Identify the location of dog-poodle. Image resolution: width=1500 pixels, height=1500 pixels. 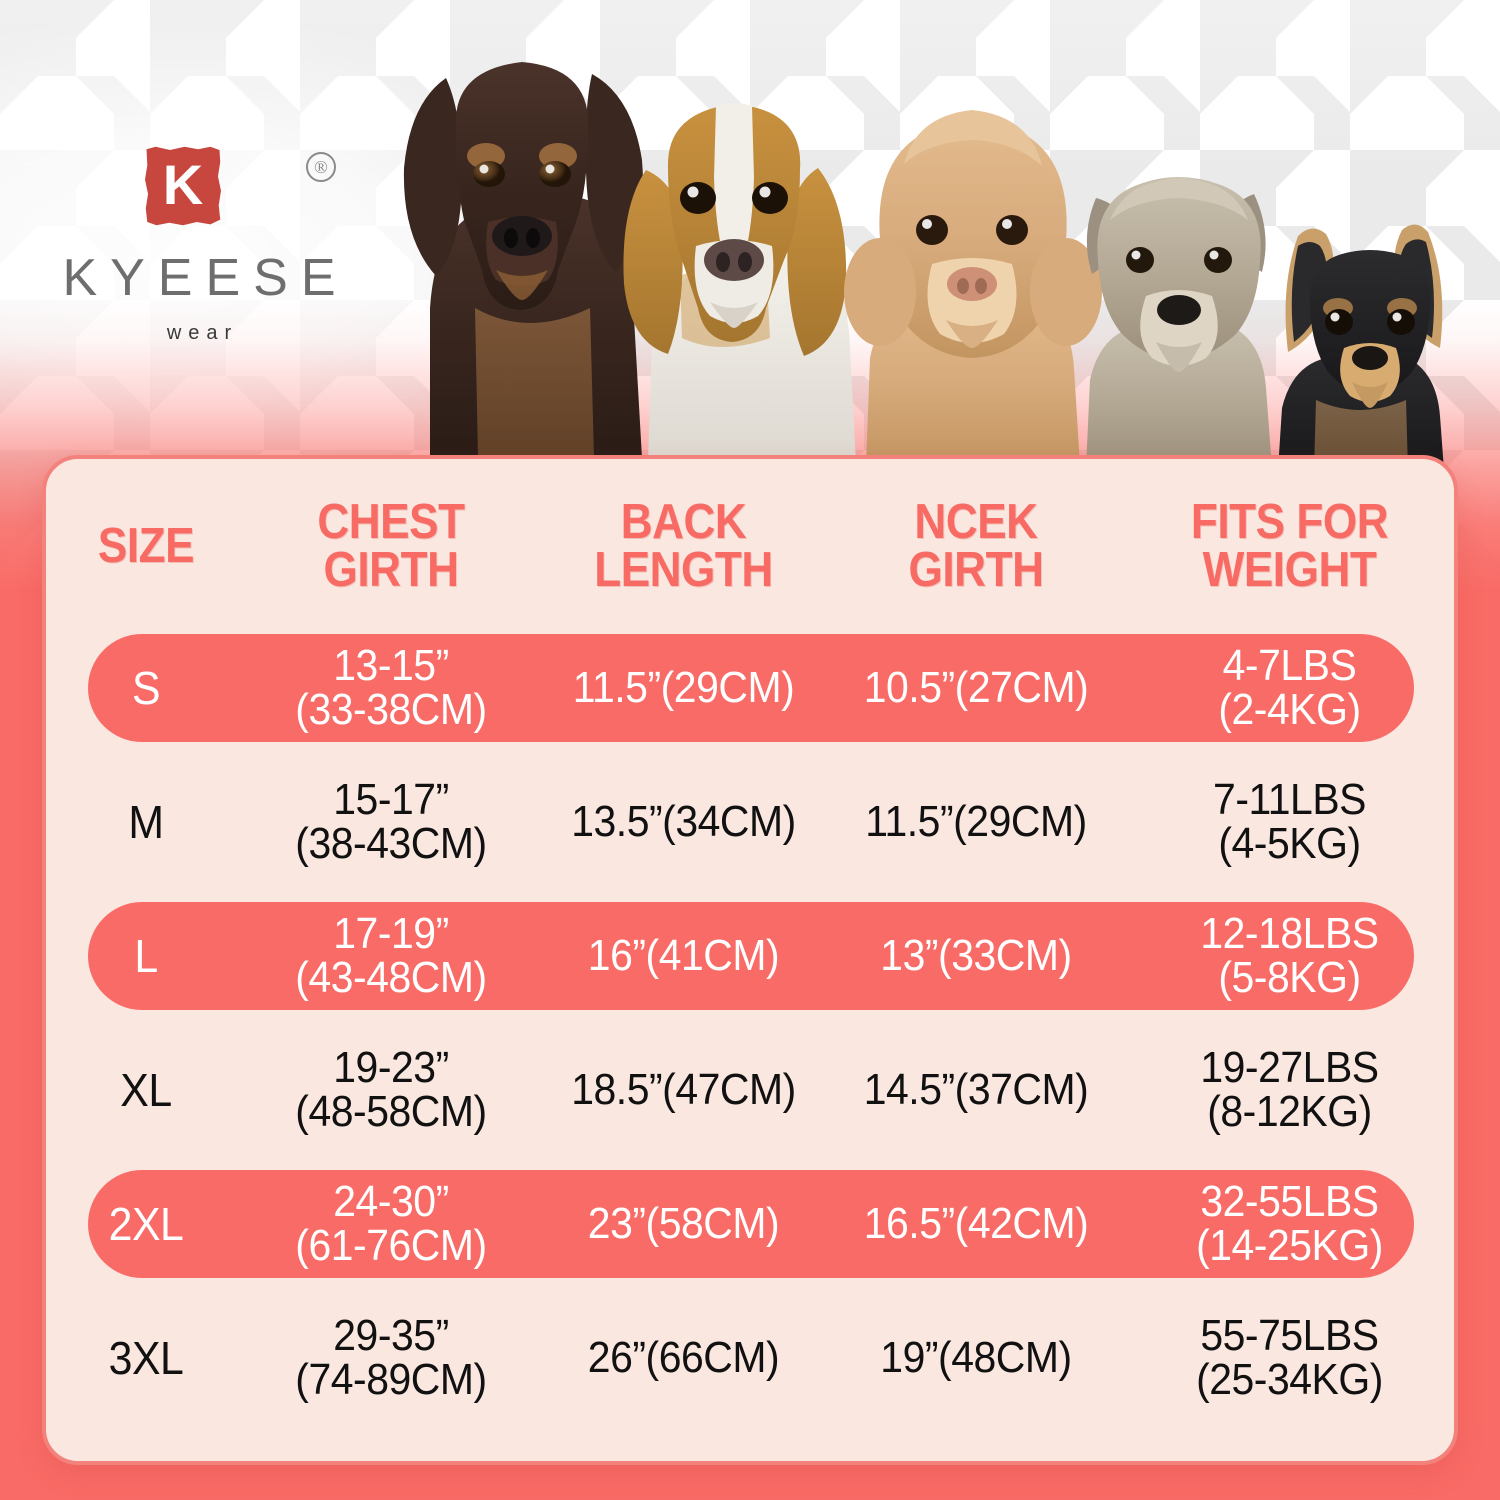
(973, 288).